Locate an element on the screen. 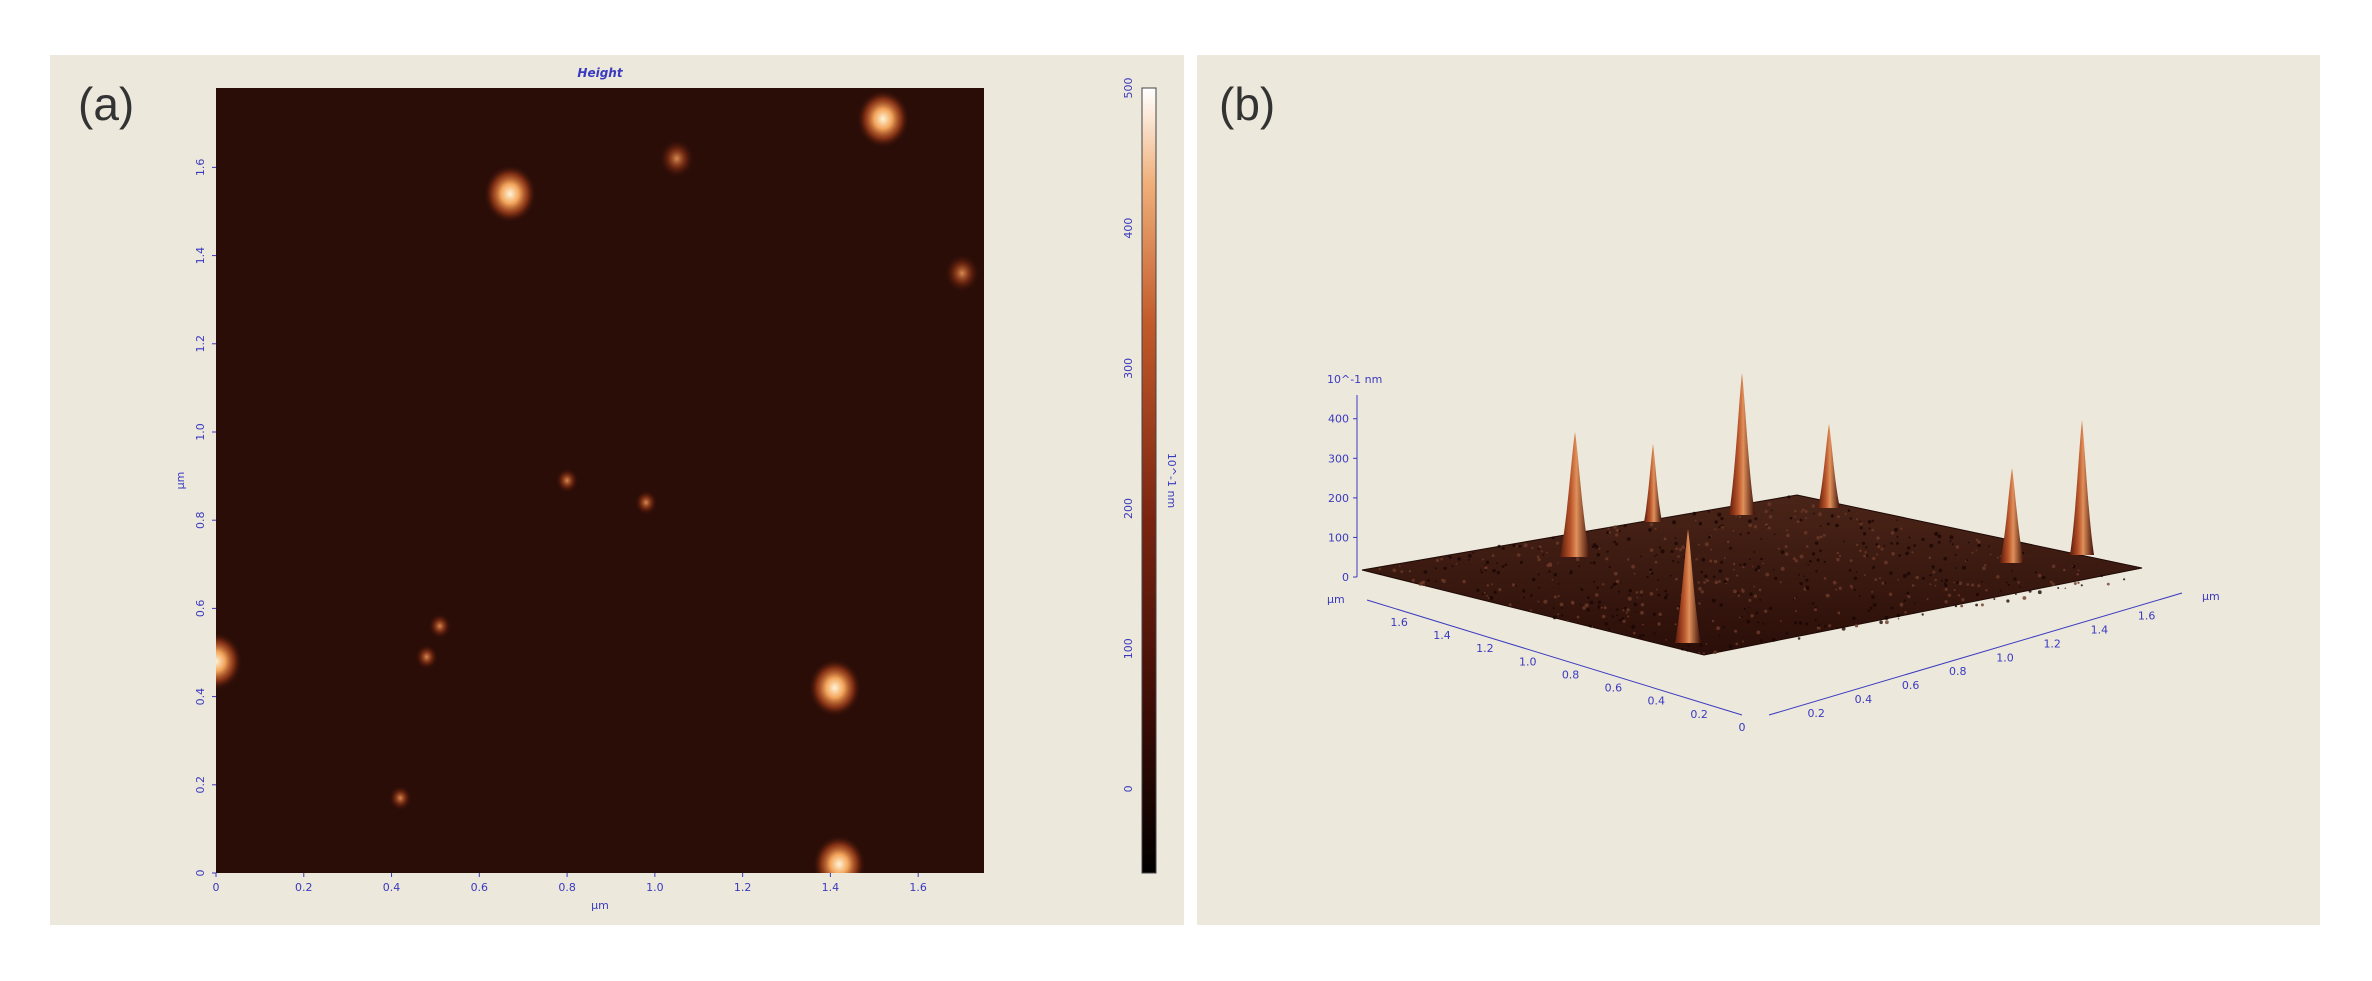 The image size is (2372, 981). x-tick-label-3d: 0.4 is located at coordinates (1657, 701).